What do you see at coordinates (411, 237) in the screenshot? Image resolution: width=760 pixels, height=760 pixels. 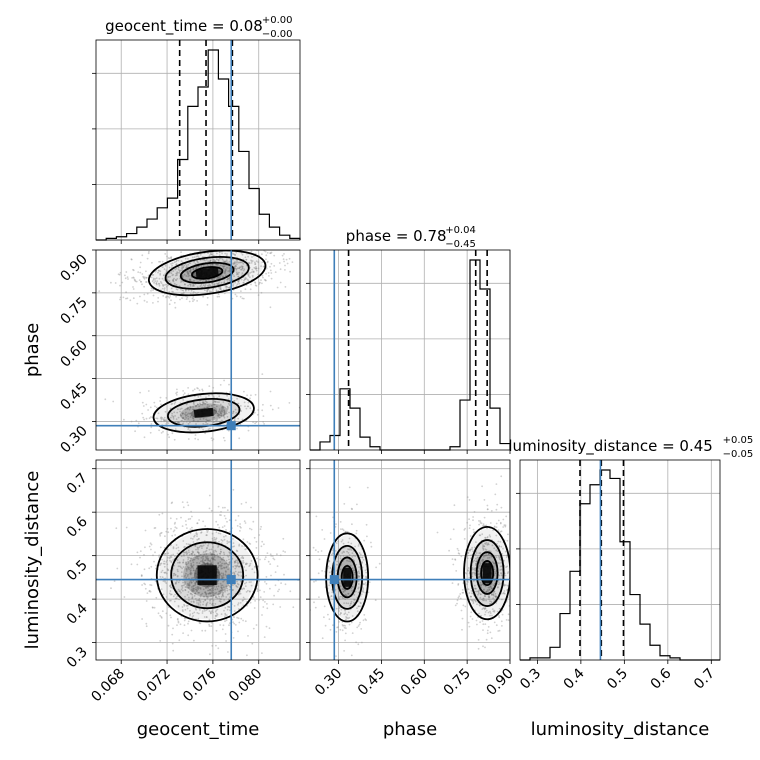 I see `panel-title-phase: phase = 0.78+0.04−0.45` at bounding box center [411, 237].